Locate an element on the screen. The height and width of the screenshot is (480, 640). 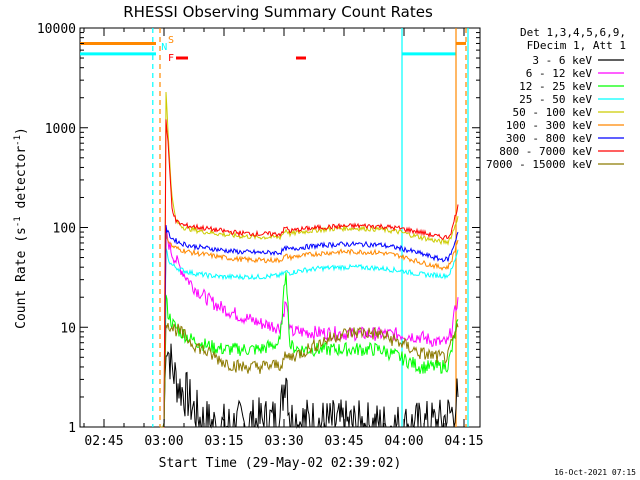
y-tick-label: 100 is located at coordinates (64, 229).